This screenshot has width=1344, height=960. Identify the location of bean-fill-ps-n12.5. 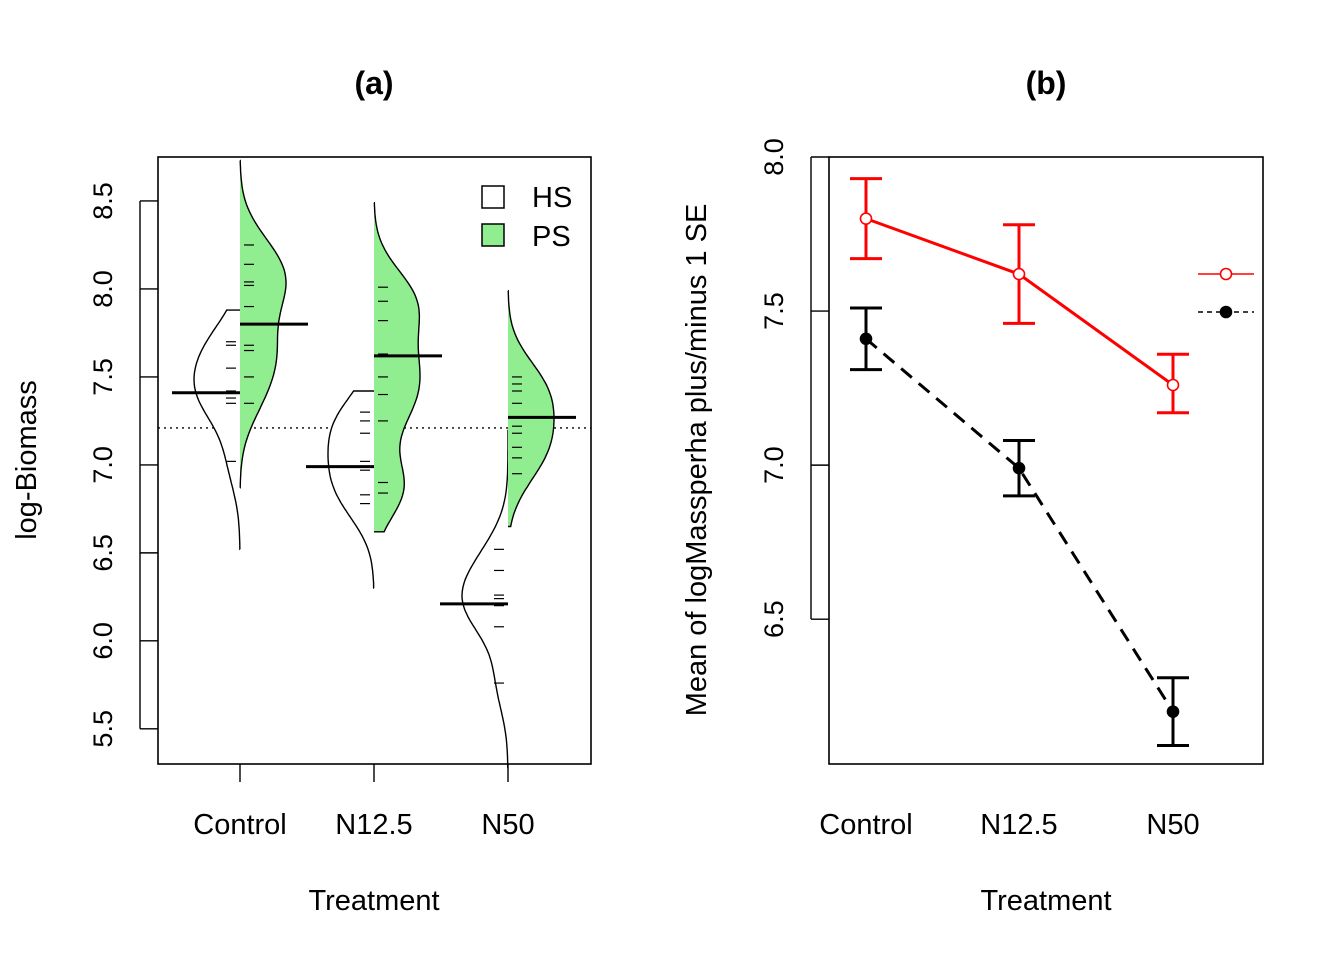
(397, 367).